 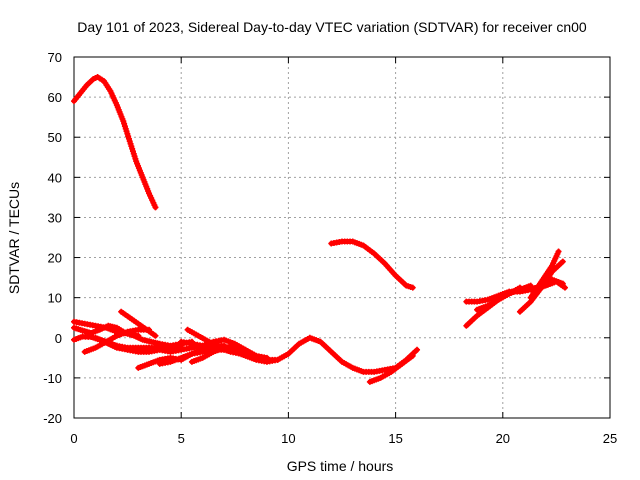 I want to click on y-axis-label: SDTVAR / TECUs, so click(x=14, y=238).